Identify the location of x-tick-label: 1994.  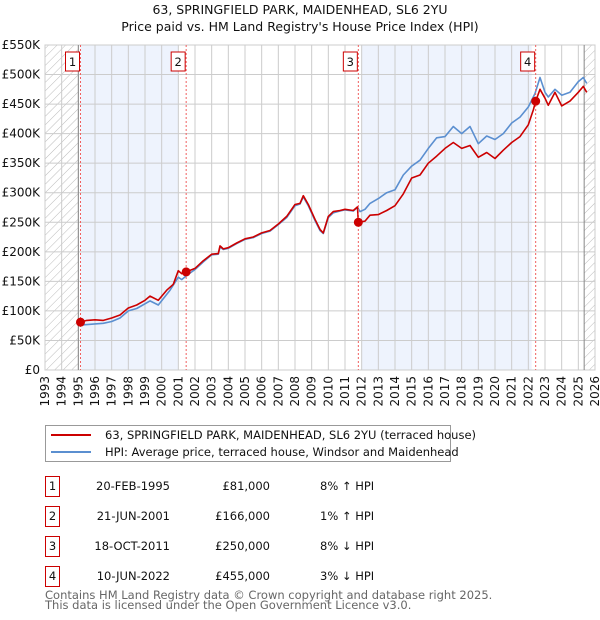
(62, 391).